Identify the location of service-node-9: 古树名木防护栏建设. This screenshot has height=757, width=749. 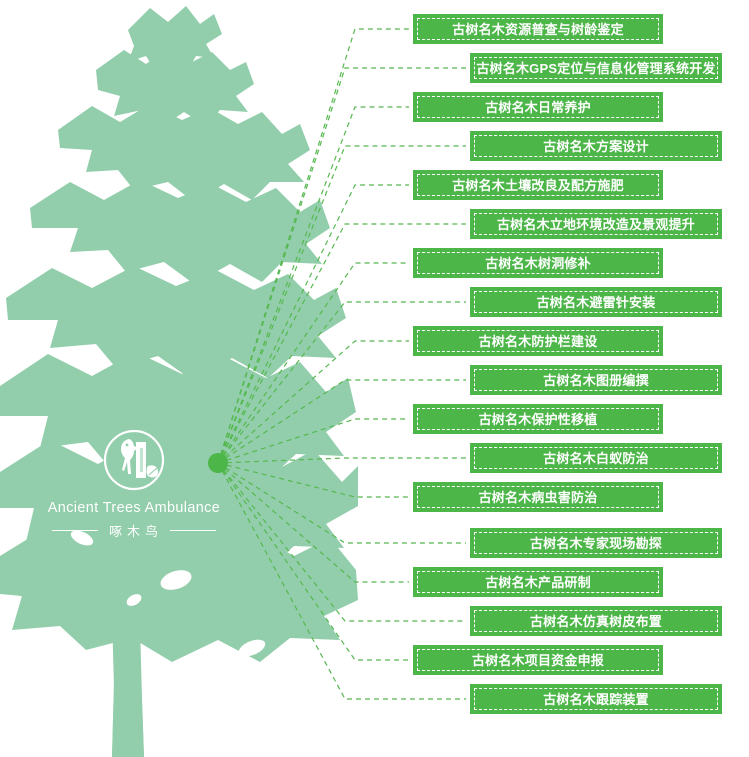
(538, 341).